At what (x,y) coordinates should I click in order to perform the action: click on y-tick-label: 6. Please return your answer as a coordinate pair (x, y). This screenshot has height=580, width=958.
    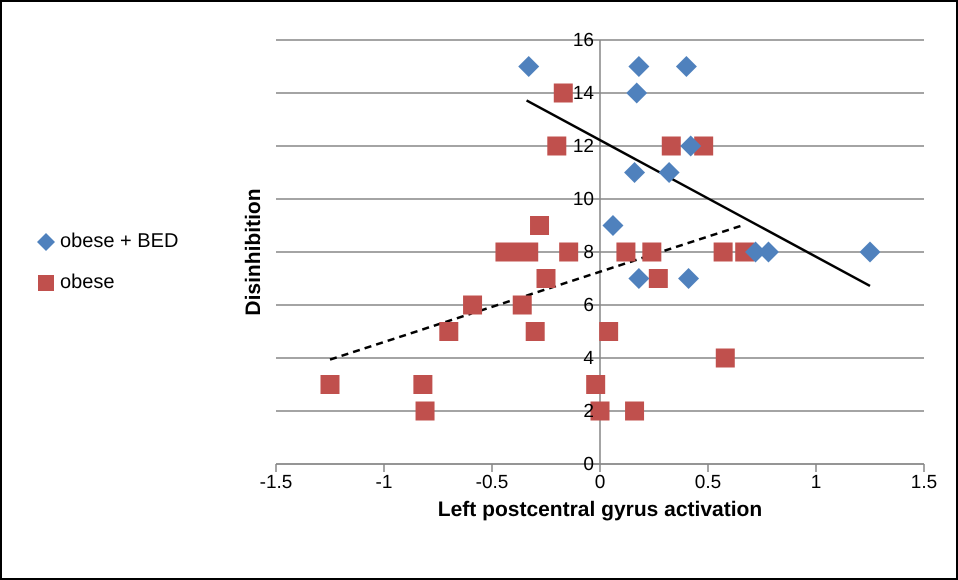
    Looking at the image, I should click on (588, 305).